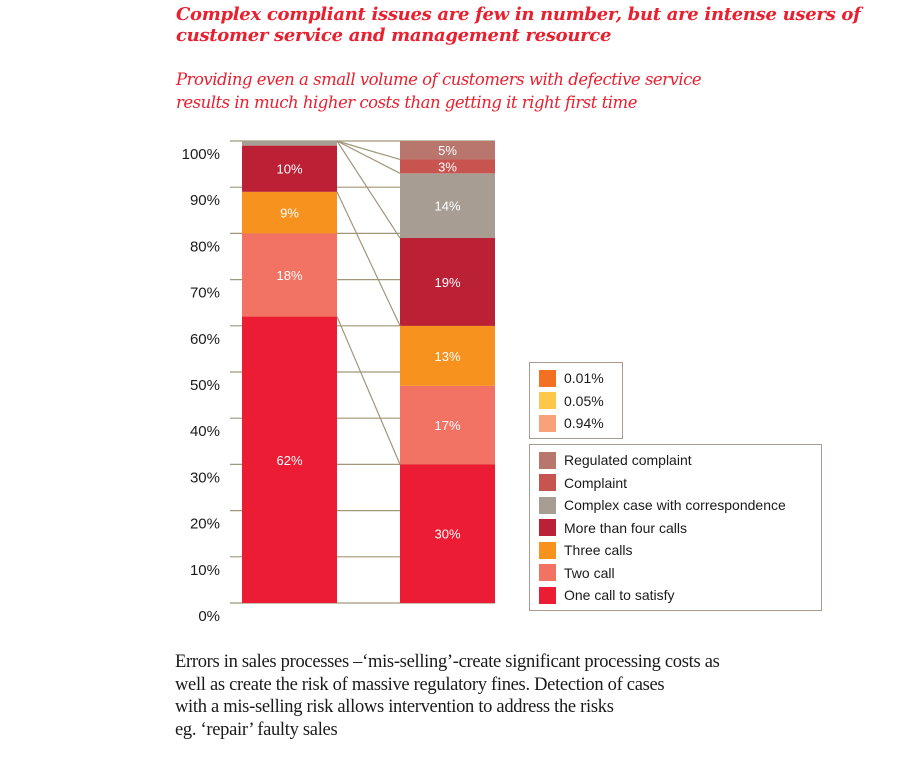 Image resolution: width=922 pixels, height=760 pixels. What do you see at coordinates (598, 550) in the screenshot?
I see `legend-label: Three calls` at bounding box center [598, 550].